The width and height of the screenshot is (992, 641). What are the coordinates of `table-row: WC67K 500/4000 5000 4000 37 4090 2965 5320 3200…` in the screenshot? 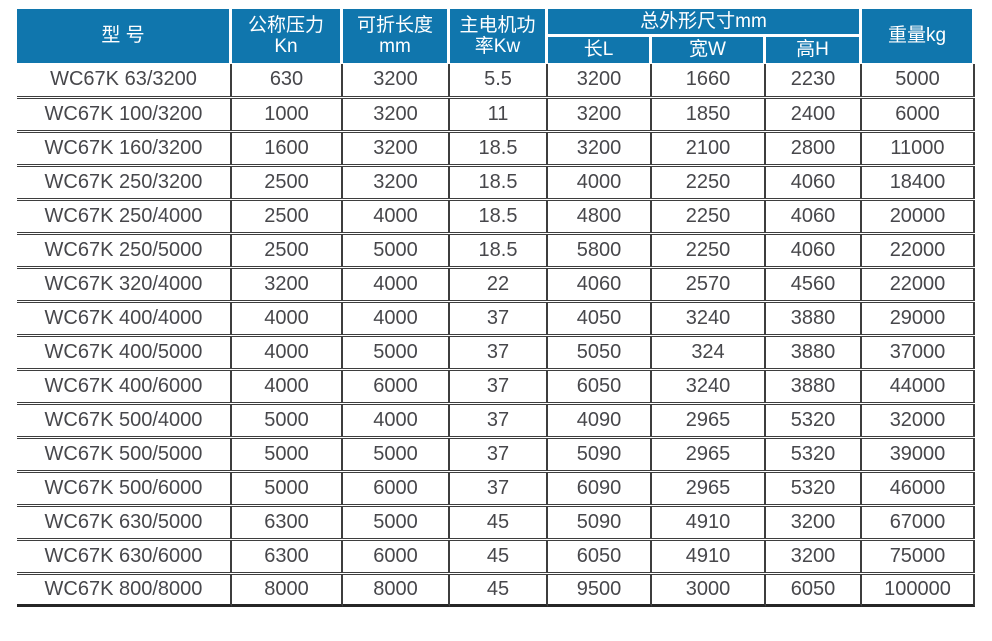 It's located at (496, 420).